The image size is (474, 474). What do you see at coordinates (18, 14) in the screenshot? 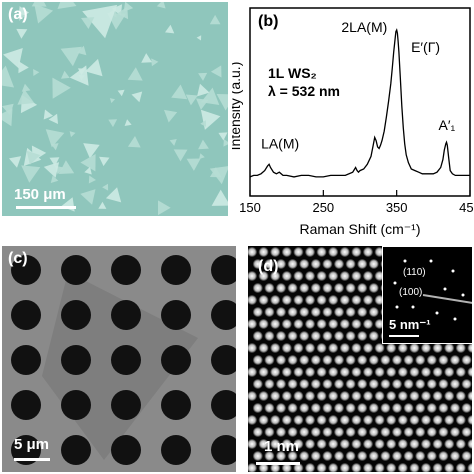
I see `panel-a-label: (a)` at bounding box center [18, 14].